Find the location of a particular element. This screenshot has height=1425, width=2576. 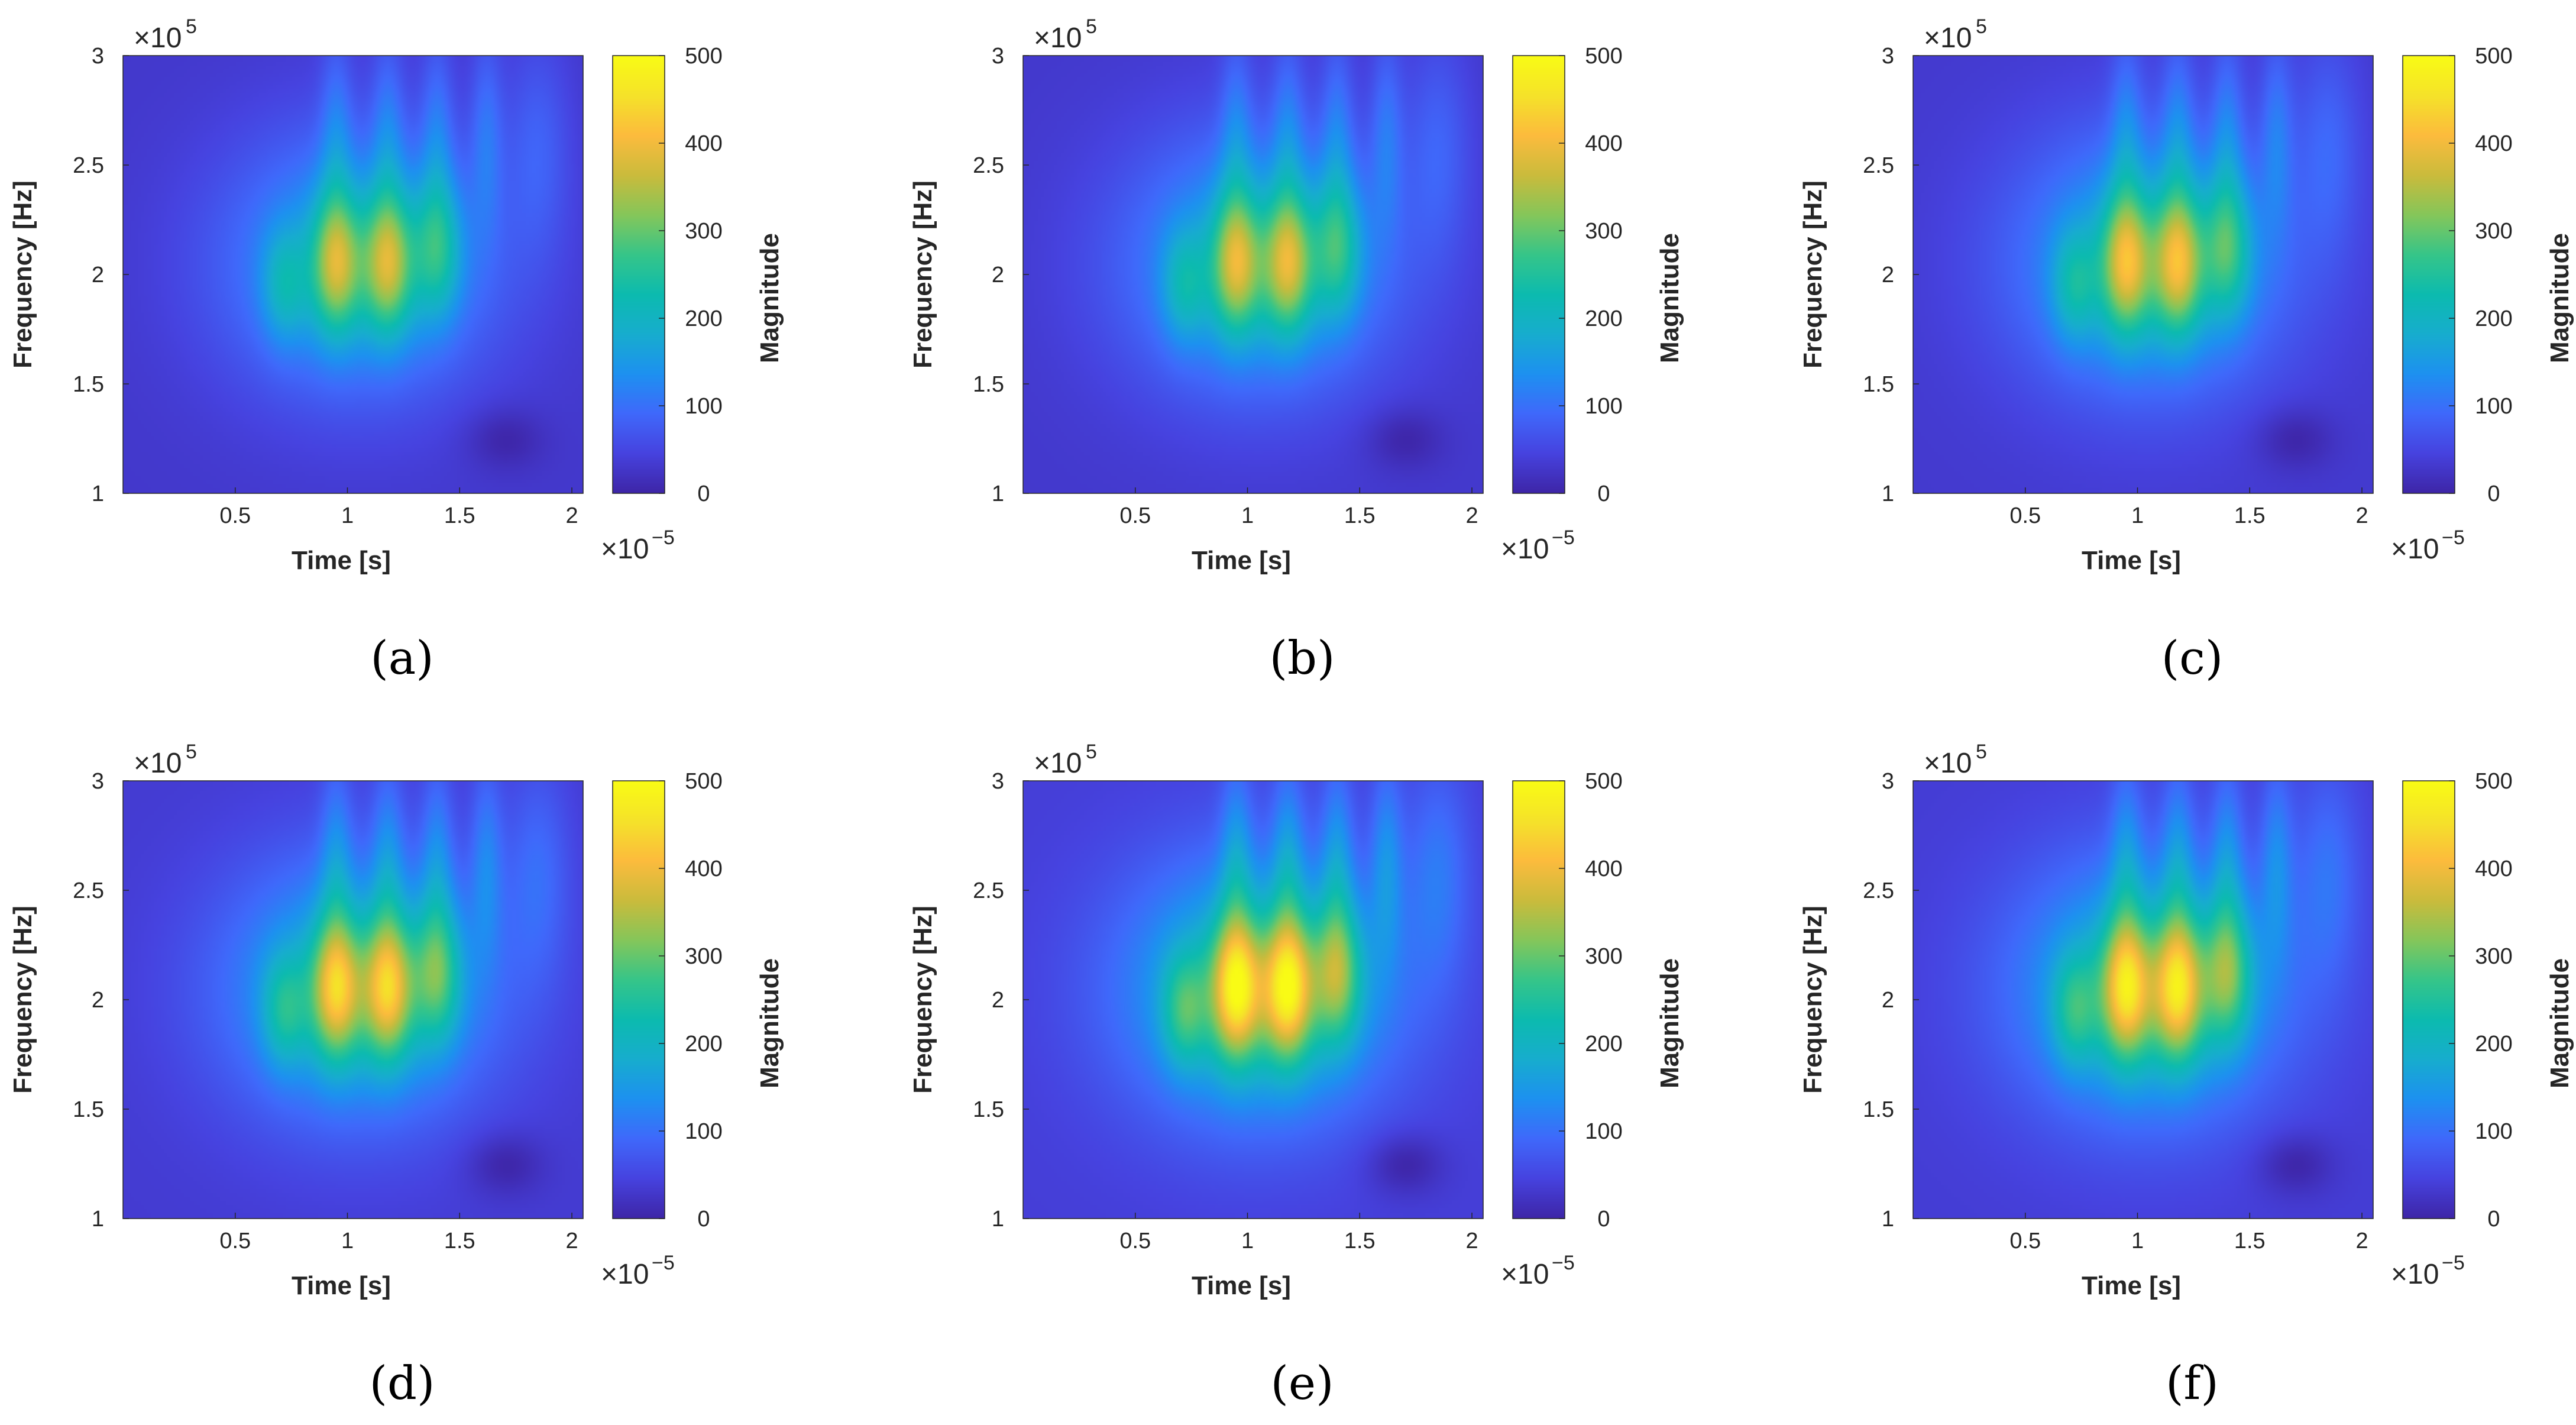

heatmap-d is located at coordinates (353, 1000).